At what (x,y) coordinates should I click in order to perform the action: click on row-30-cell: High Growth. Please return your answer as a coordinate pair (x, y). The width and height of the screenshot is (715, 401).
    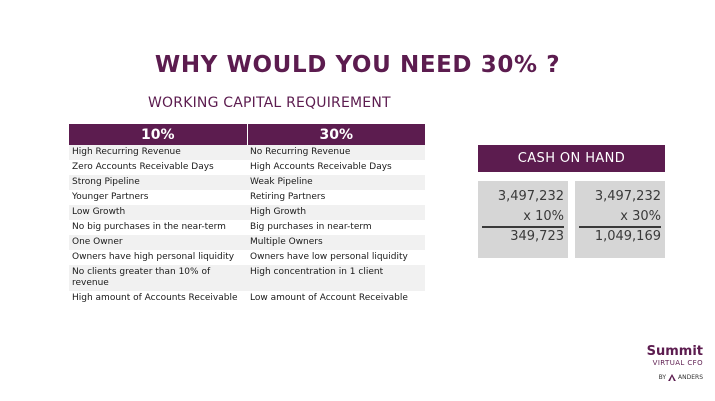
    Looking at the image, I should click on (336, 212).